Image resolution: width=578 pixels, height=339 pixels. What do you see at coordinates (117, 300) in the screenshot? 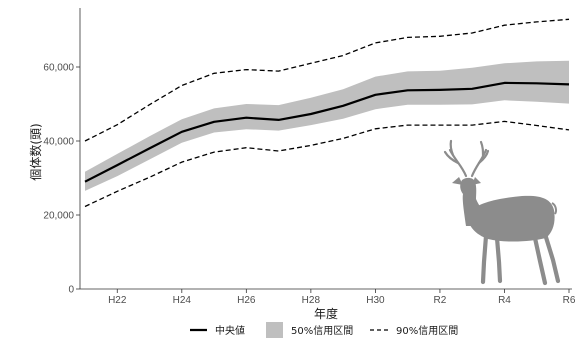
I see `x-tick-label: H22` at bounding box center [117, 300].